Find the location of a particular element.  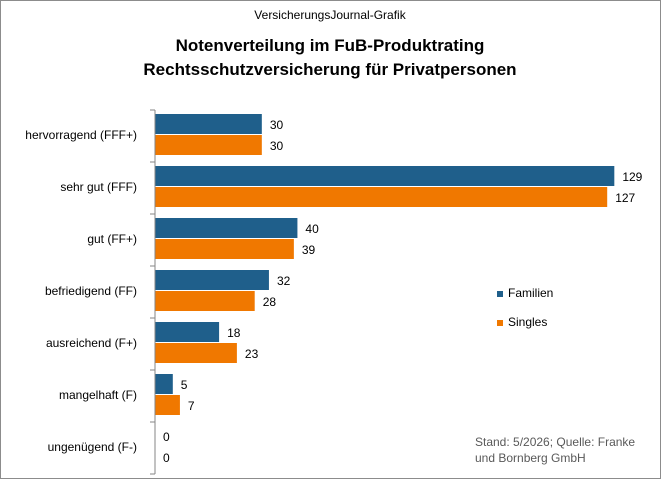

legend: Familien Singles is located at coordinates (525, 307).